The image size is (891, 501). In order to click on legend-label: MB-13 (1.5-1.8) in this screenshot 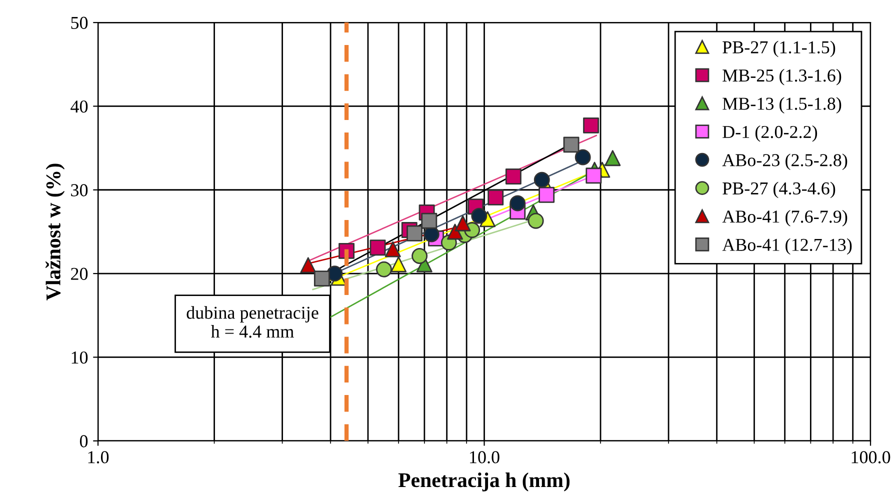, I will do `click(782, 105)`.